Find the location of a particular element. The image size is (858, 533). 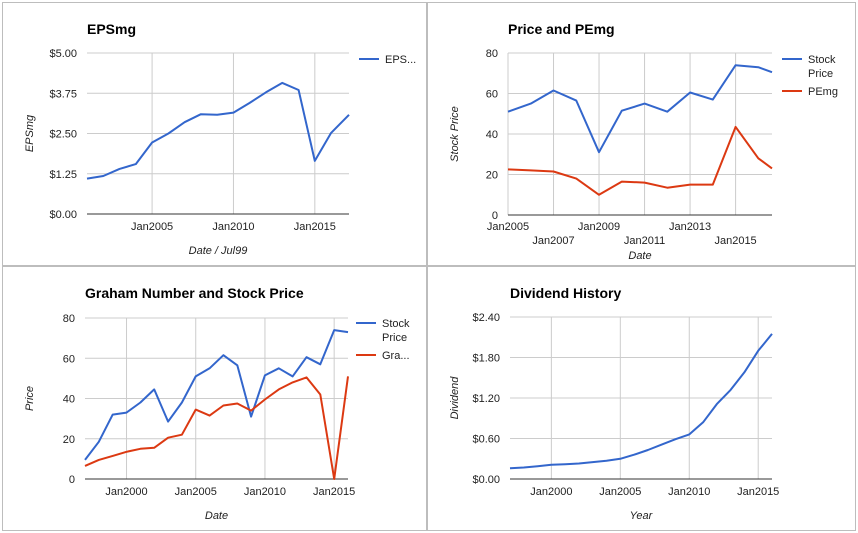

y-tick-label: $2.40 is located at coordinates (486, 318).